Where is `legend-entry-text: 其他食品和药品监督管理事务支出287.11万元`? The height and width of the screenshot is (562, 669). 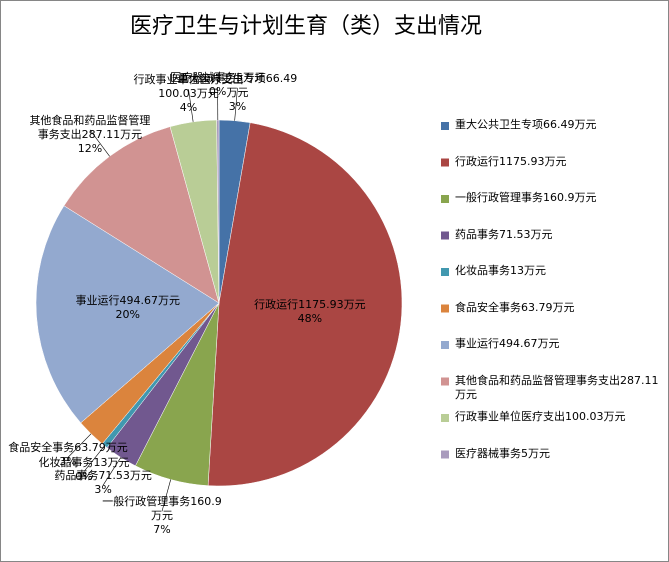 legend-entry-text: 其他食品和药品监督管理事务支出287.11万元 is located at coordinates (561, 388).